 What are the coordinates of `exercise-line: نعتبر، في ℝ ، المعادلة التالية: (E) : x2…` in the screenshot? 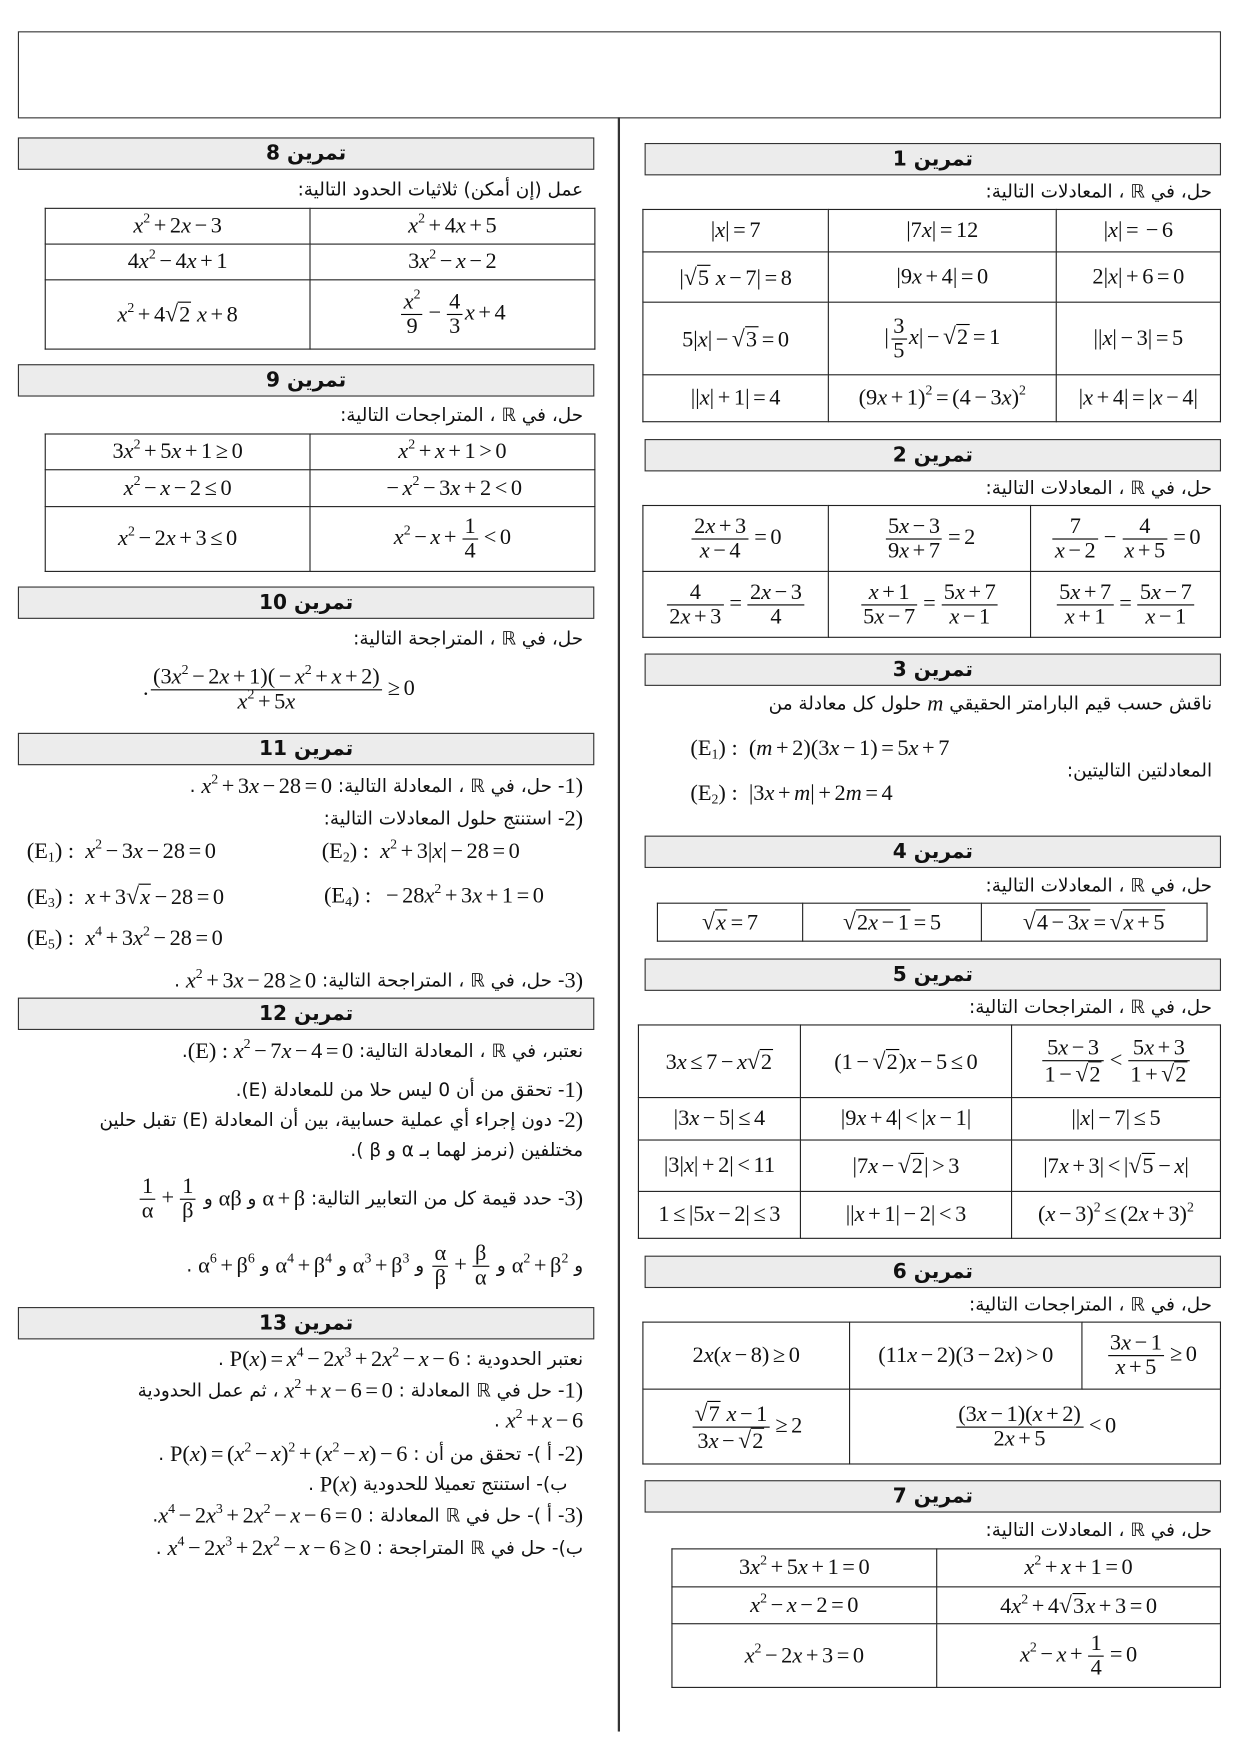 It's located at (382, 1051).